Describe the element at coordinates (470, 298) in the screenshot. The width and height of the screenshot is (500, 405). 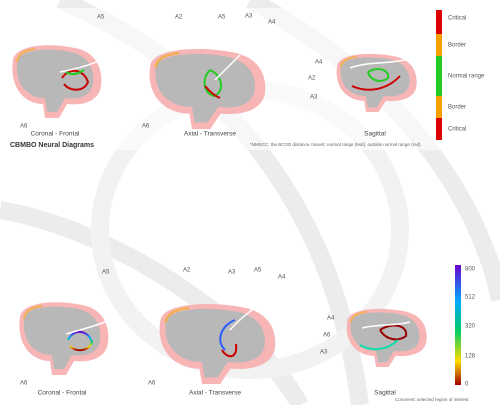
I see `legend-label: 512` at that location.